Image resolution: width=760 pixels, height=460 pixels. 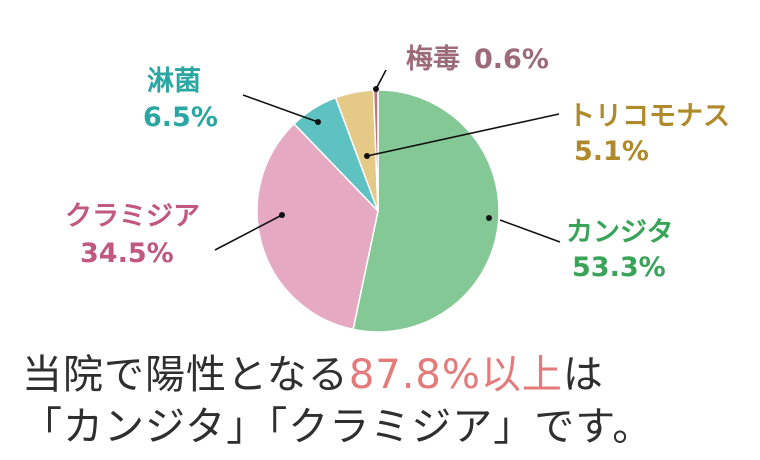 I want to click on slice-name-label-3: トリコモナス, so click(x=649, y=116).